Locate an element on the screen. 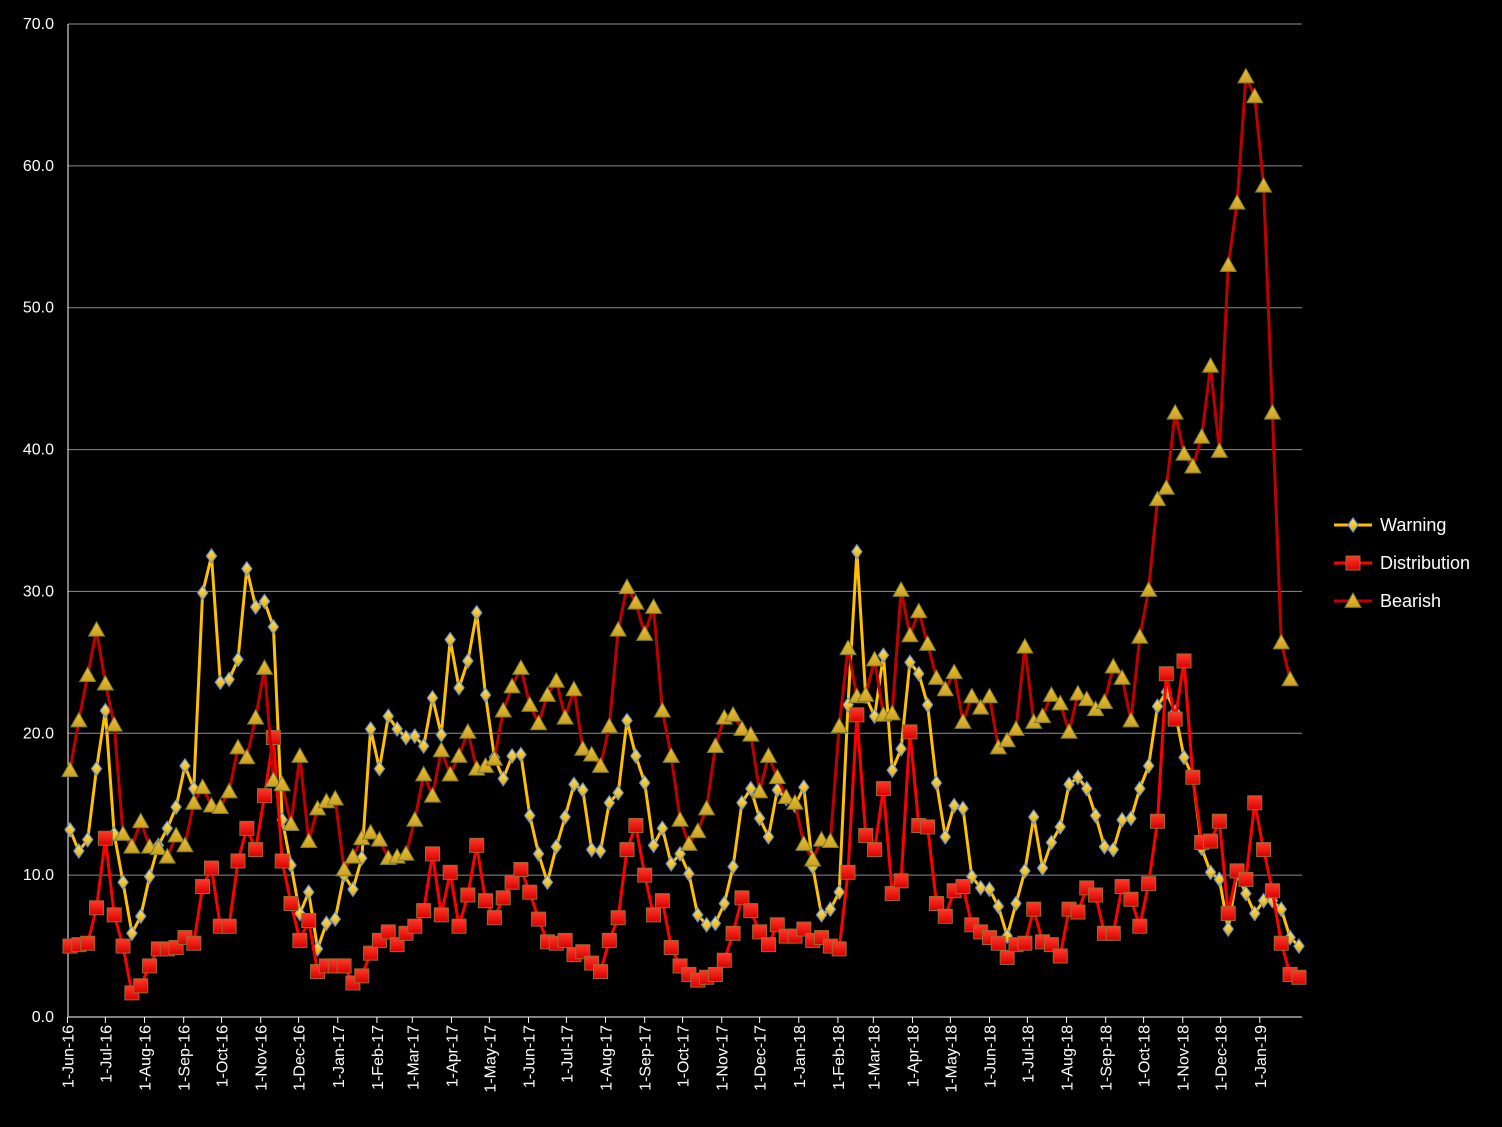 The width and height of the screenshot is (1502, 1127). x-tick-label: 1-Mar-18 is located at coordinates (874, 1057).